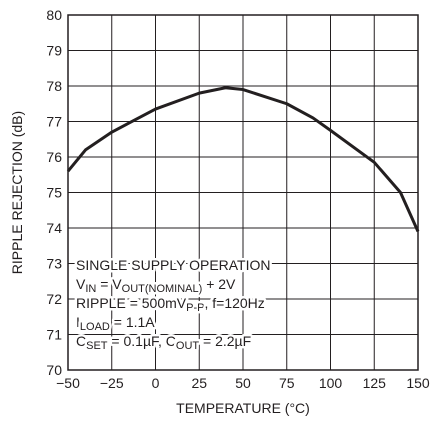  I want to click on x-tick-label: 75, so click(287, 383).